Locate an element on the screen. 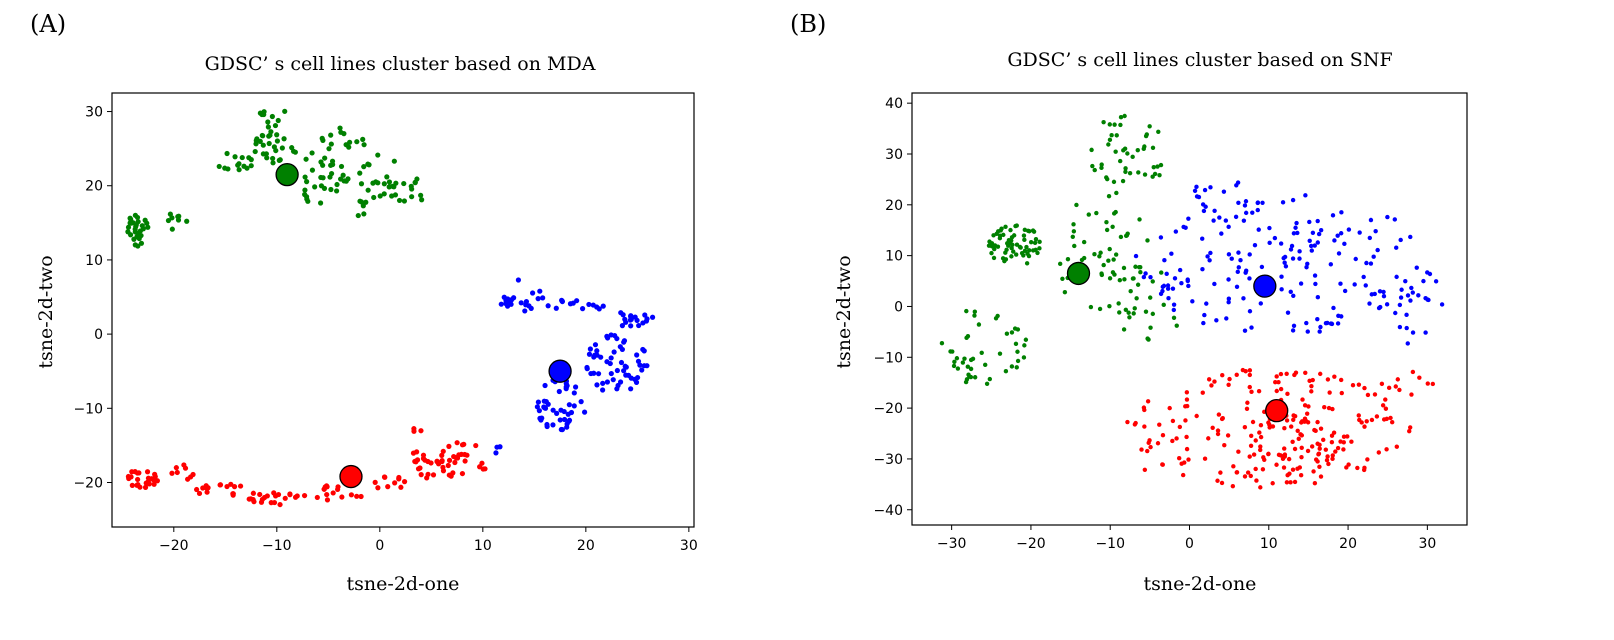  chart-b-y-tick-label: −10 is located at coordinates (888, 358).